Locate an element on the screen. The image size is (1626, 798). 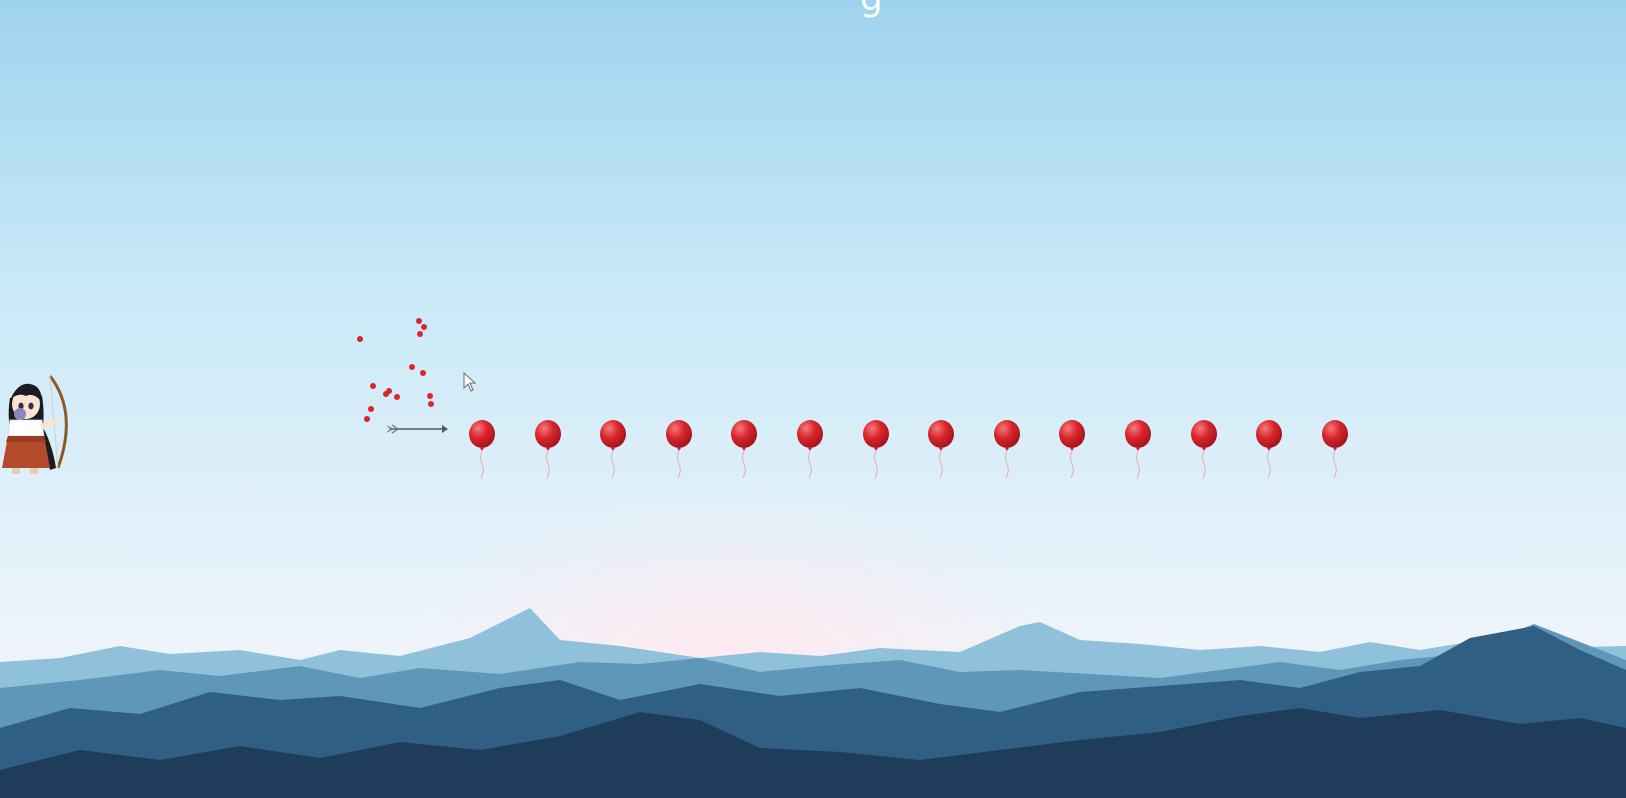
mouse-pointer-icon is located at coordinates (470, 382).